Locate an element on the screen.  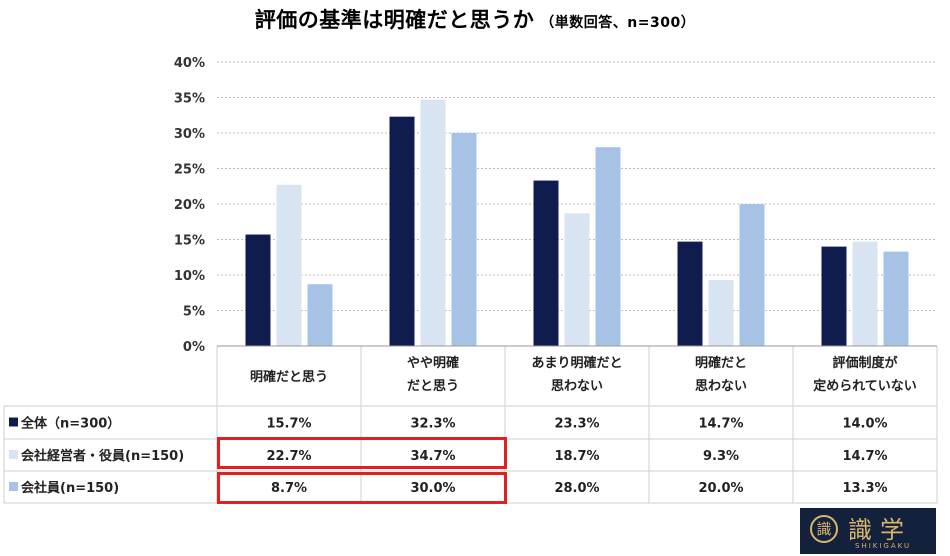
legend-label-2: 会社経営者・役員(n=150) is located at coordinates (102, 456).